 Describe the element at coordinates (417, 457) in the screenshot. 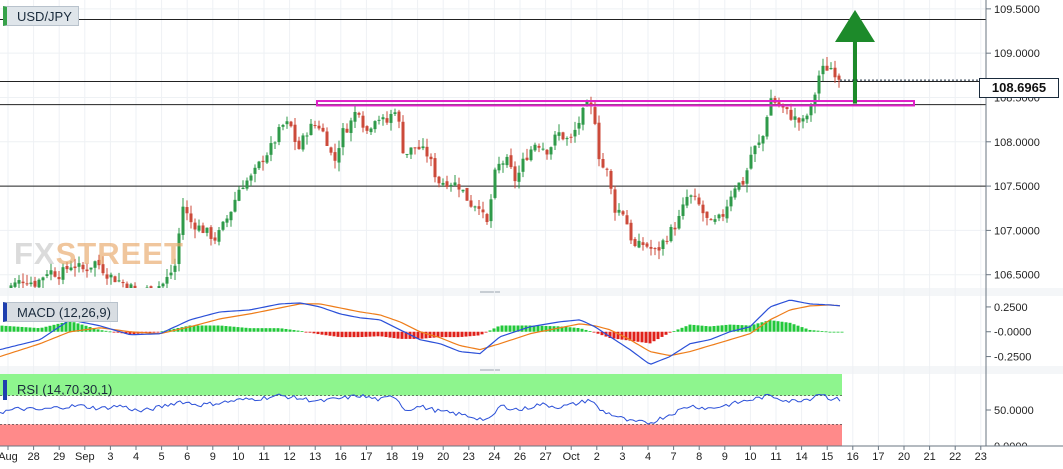

I see `date-axis-tick-label: 19` at that location.